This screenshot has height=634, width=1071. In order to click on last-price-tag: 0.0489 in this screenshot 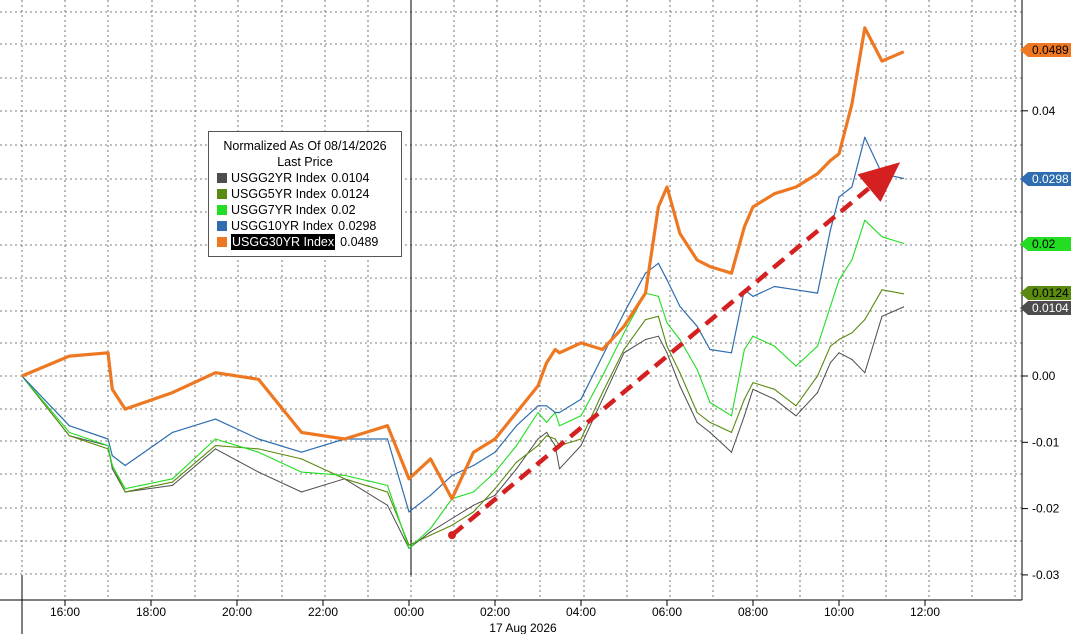, I will do `click(1045, 50)`.